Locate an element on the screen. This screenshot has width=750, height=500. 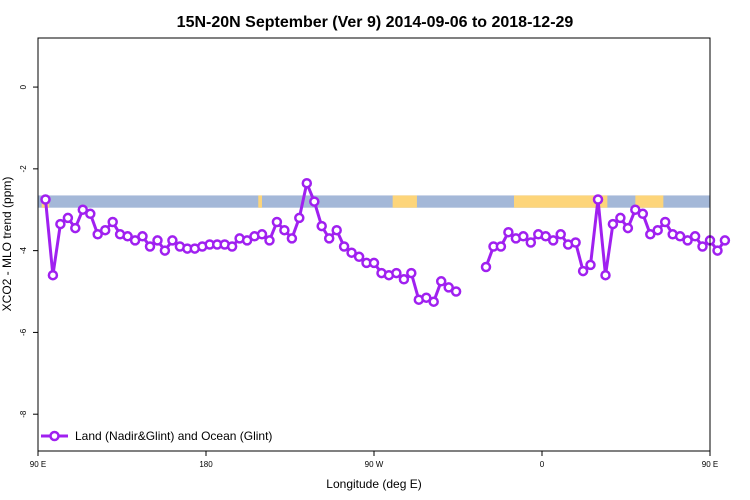
legend: Land (Nadir&Glint) and Ocean (Glint) is located at coordinates (156, 436).